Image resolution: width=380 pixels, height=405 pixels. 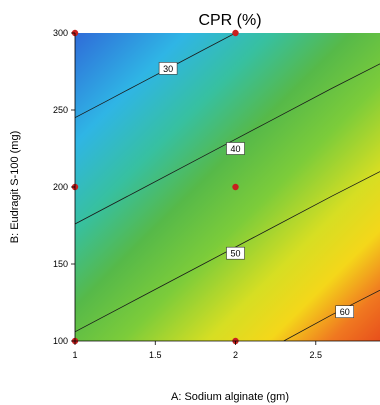 I want to click on contour-label-40: 40, so click(x=235, y=149).